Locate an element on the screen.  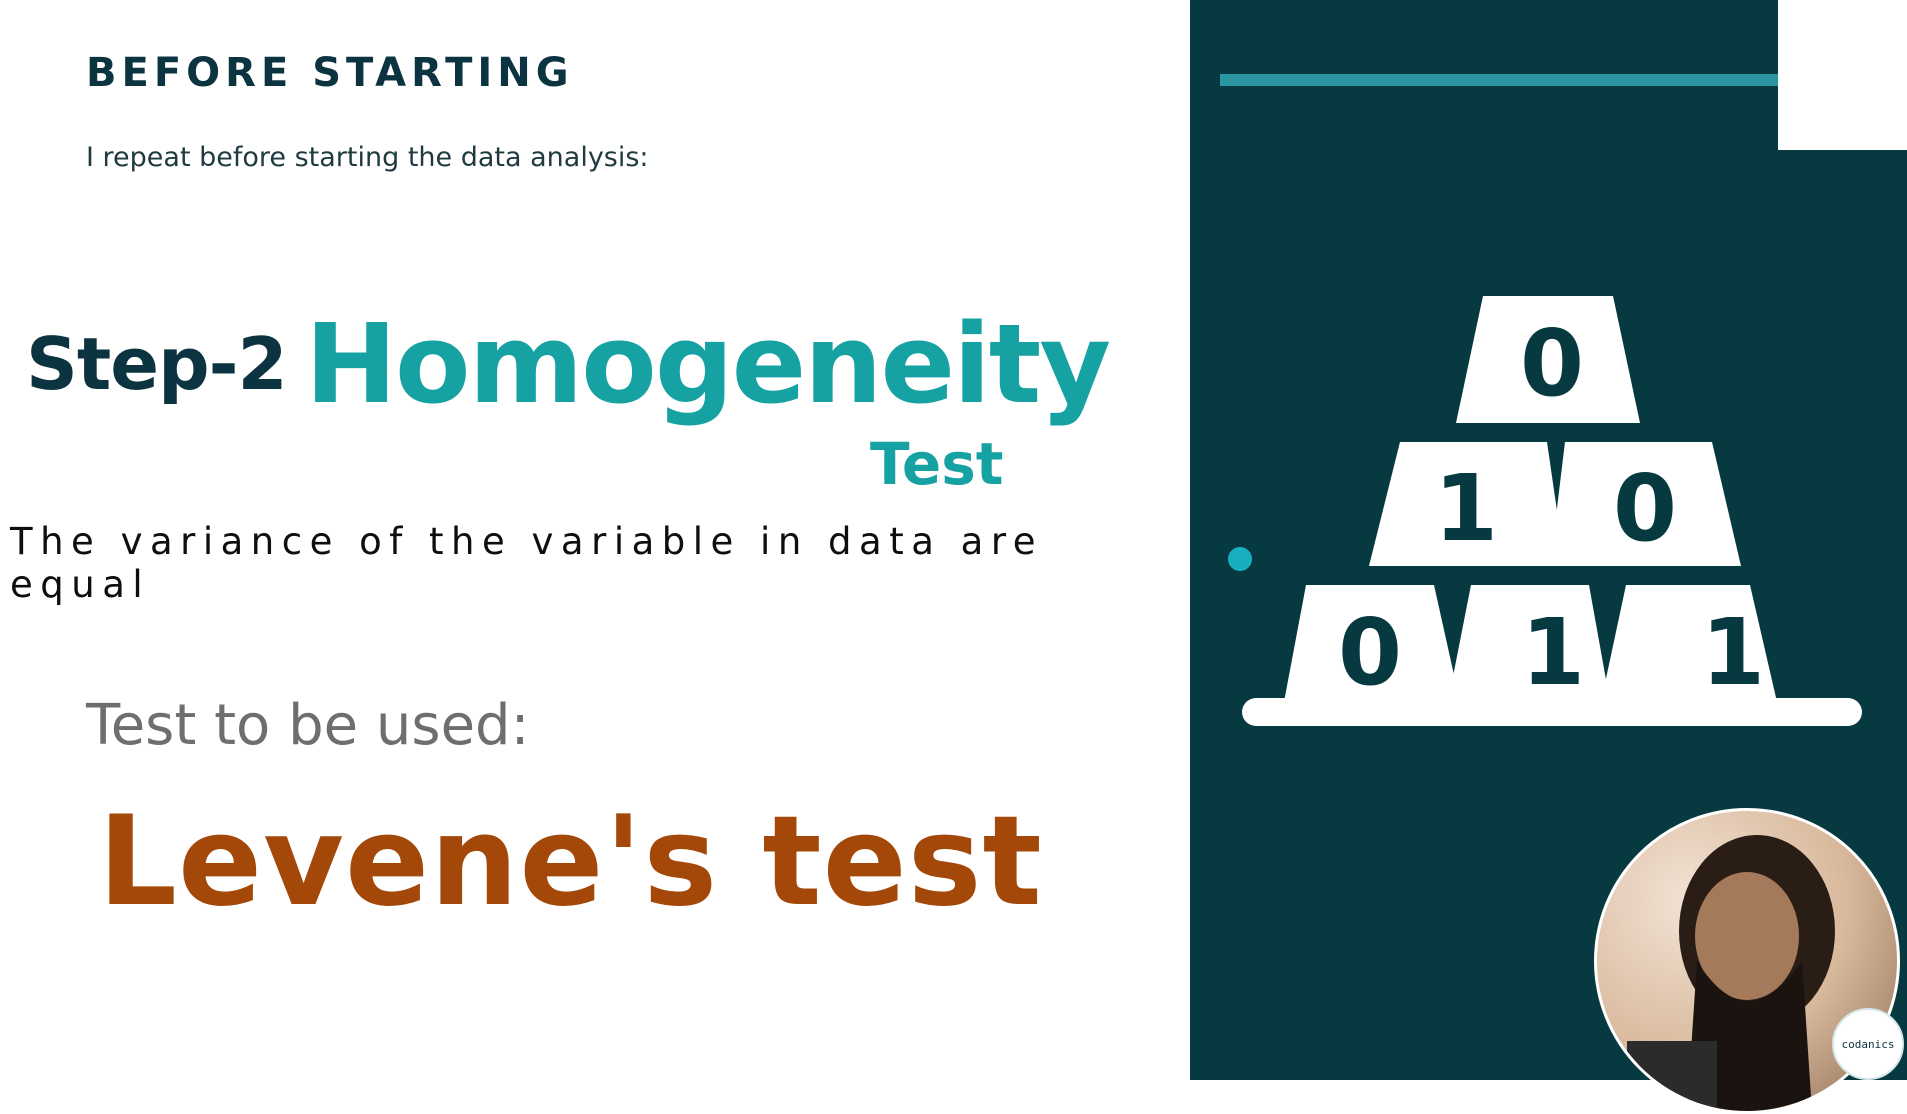
logo-text: codanics is located at coordinates (1868, 1044).